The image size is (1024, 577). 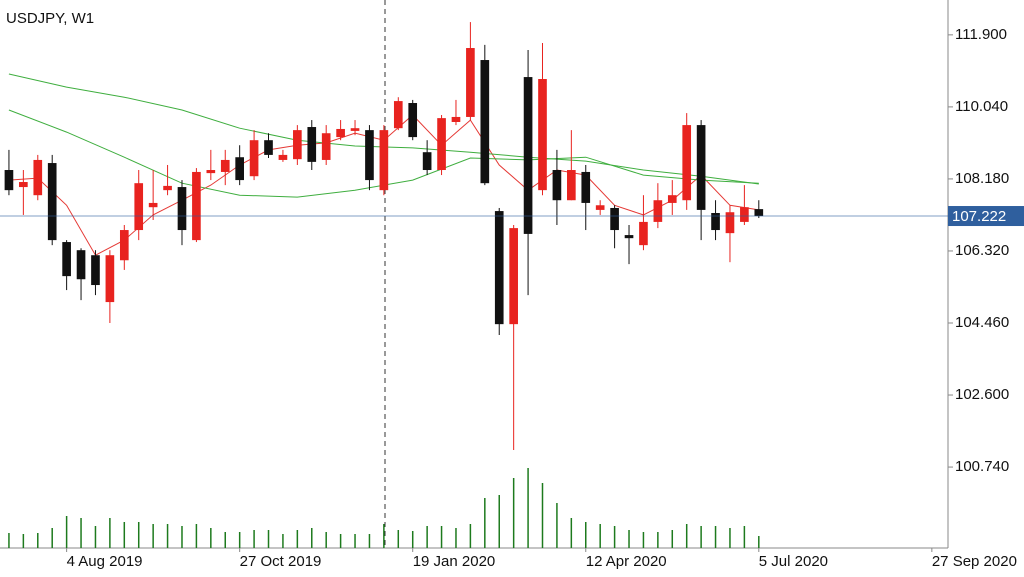 I want to click on y-tick-label: 111.900, so click(x=981, y=34).